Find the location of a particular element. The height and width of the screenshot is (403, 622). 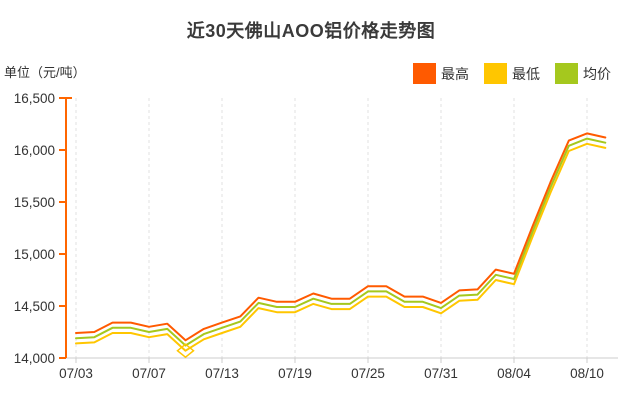

chart-title: 近30天佛山AOO铝价格走势图 is located at coordinates (311, 31).